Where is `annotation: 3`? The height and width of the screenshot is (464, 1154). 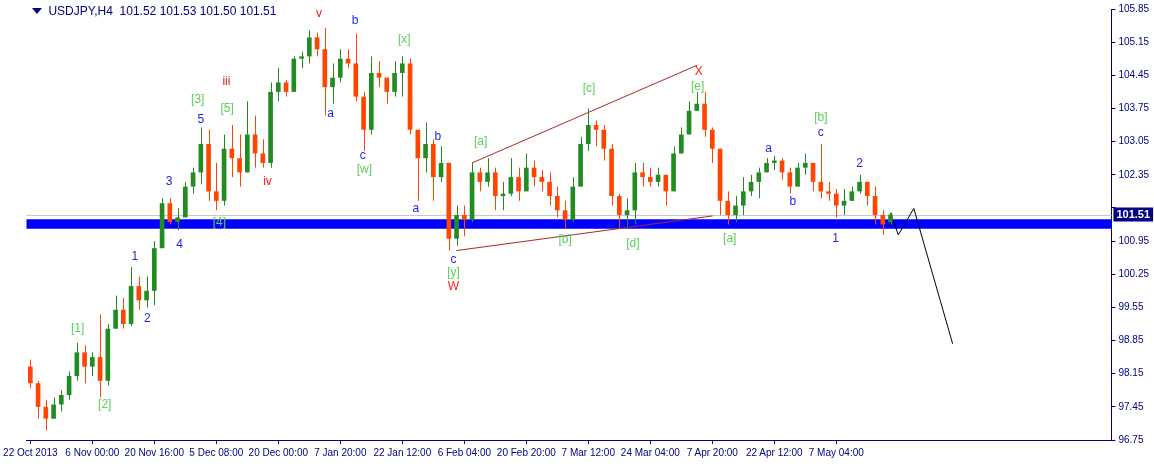
annotation: 3 is located at coordinates (169, 181).